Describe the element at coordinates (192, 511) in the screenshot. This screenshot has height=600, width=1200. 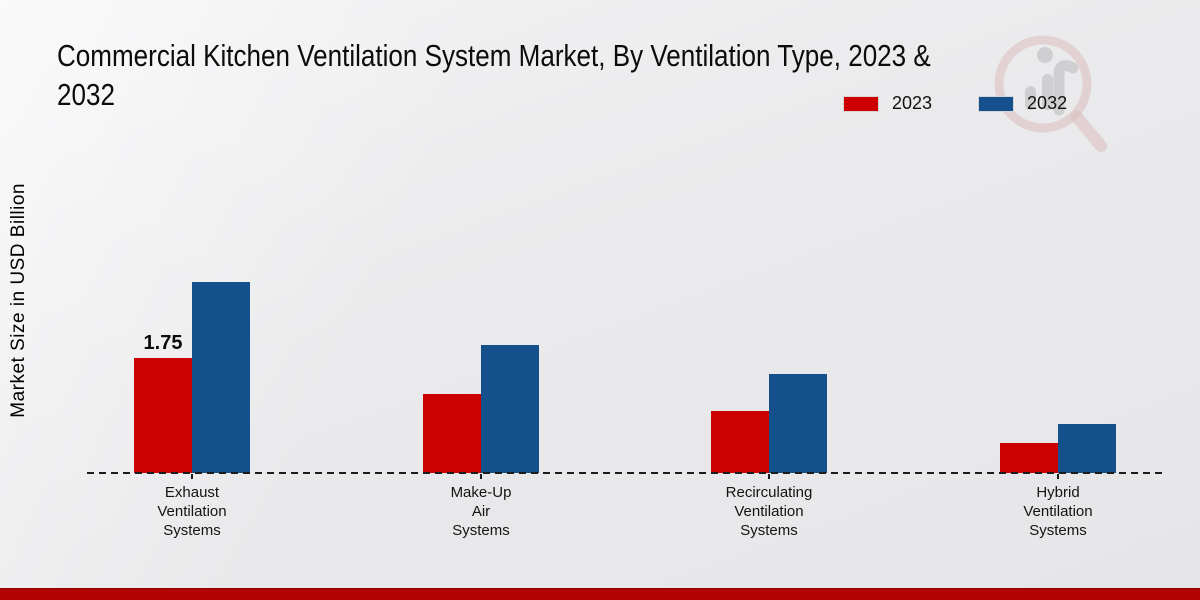
I see `category-label: Exhaust Ventilation Systems` at that location.